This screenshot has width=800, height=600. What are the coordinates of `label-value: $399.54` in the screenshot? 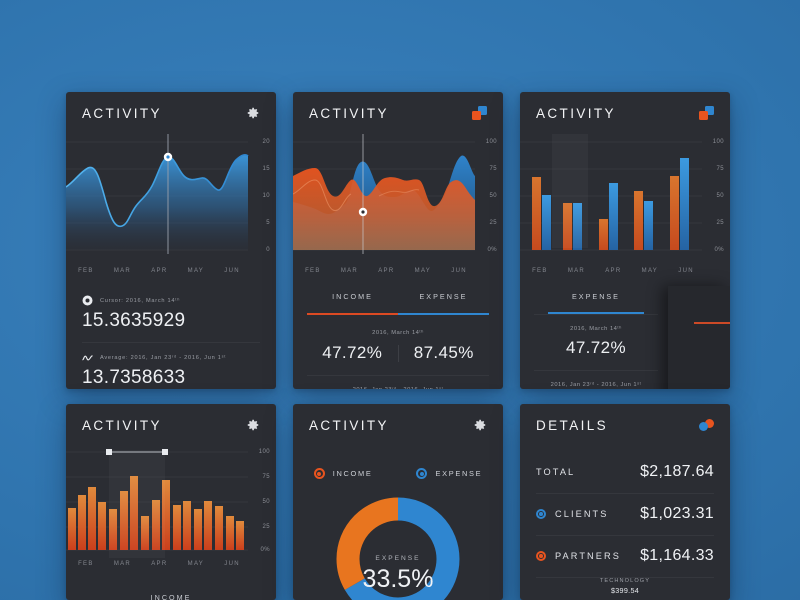 It's located at (625, 590).